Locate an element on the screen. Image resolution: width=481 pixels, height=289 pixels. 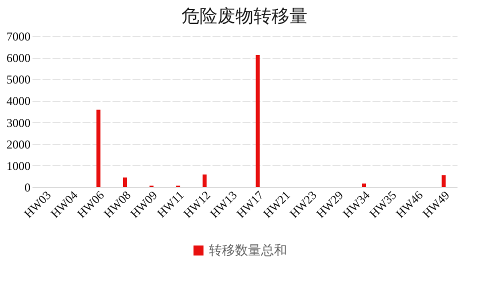
y-tick-label: 7000 is located at coordinates (18, 37).